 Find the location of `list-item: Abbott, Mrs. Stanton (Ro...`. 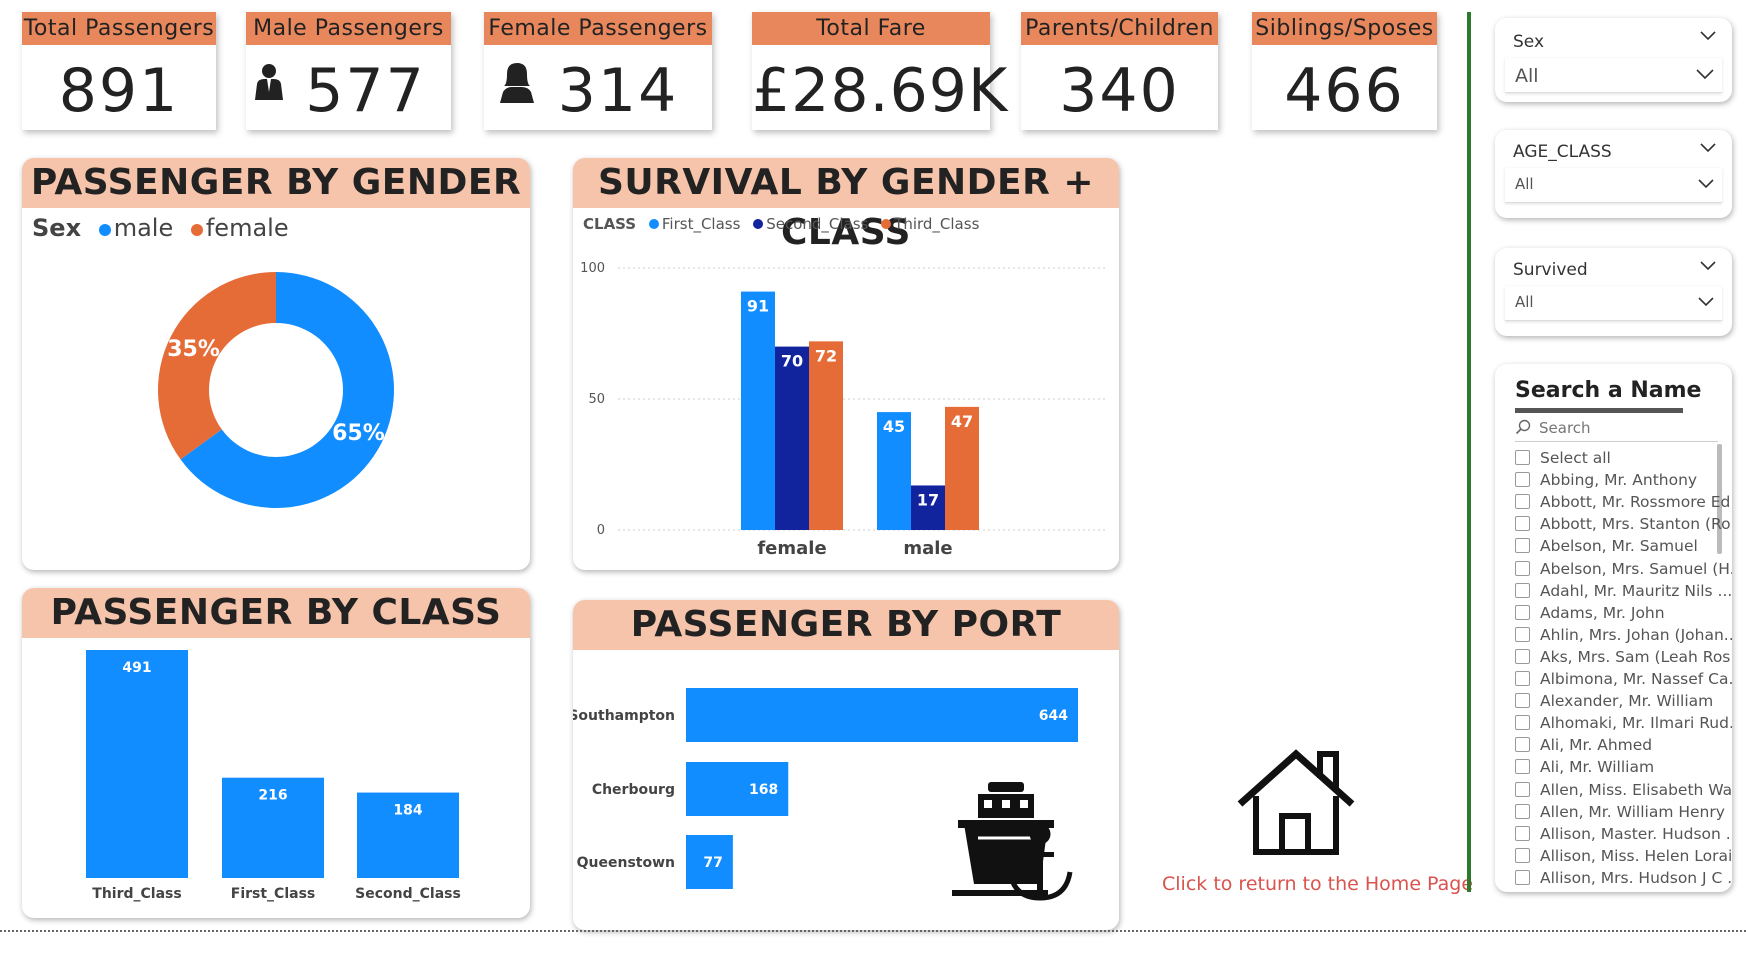

list-item: Abbott, Mrs. Stanton (Ro... is located at coordinates (1623, 524).